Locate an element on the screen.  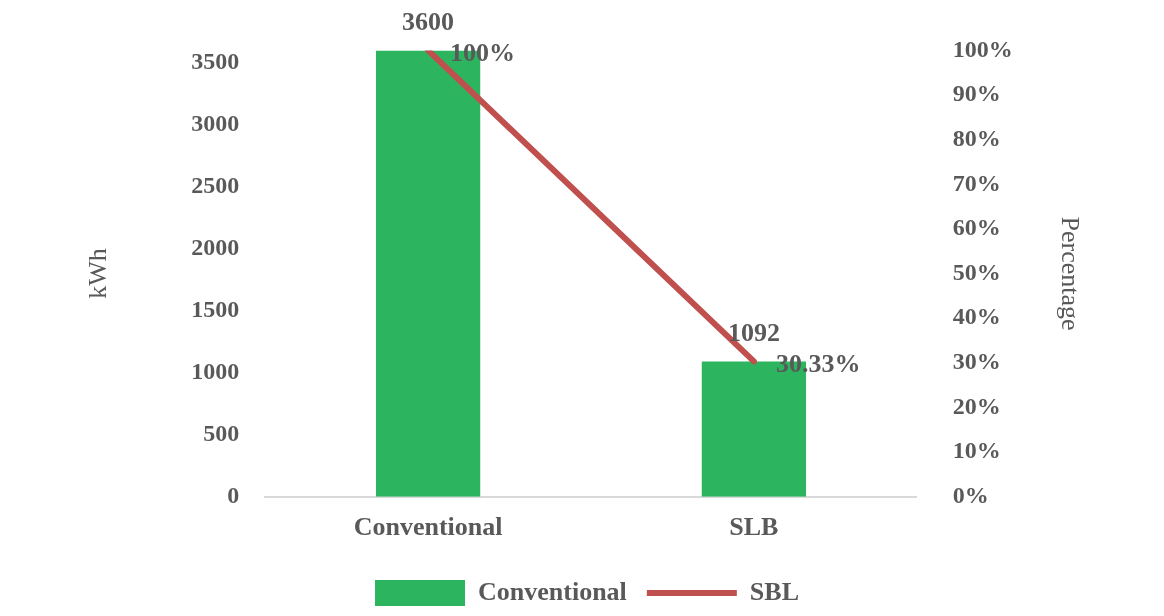
x-tick-label: SLB is located at coordinates (754, 527).